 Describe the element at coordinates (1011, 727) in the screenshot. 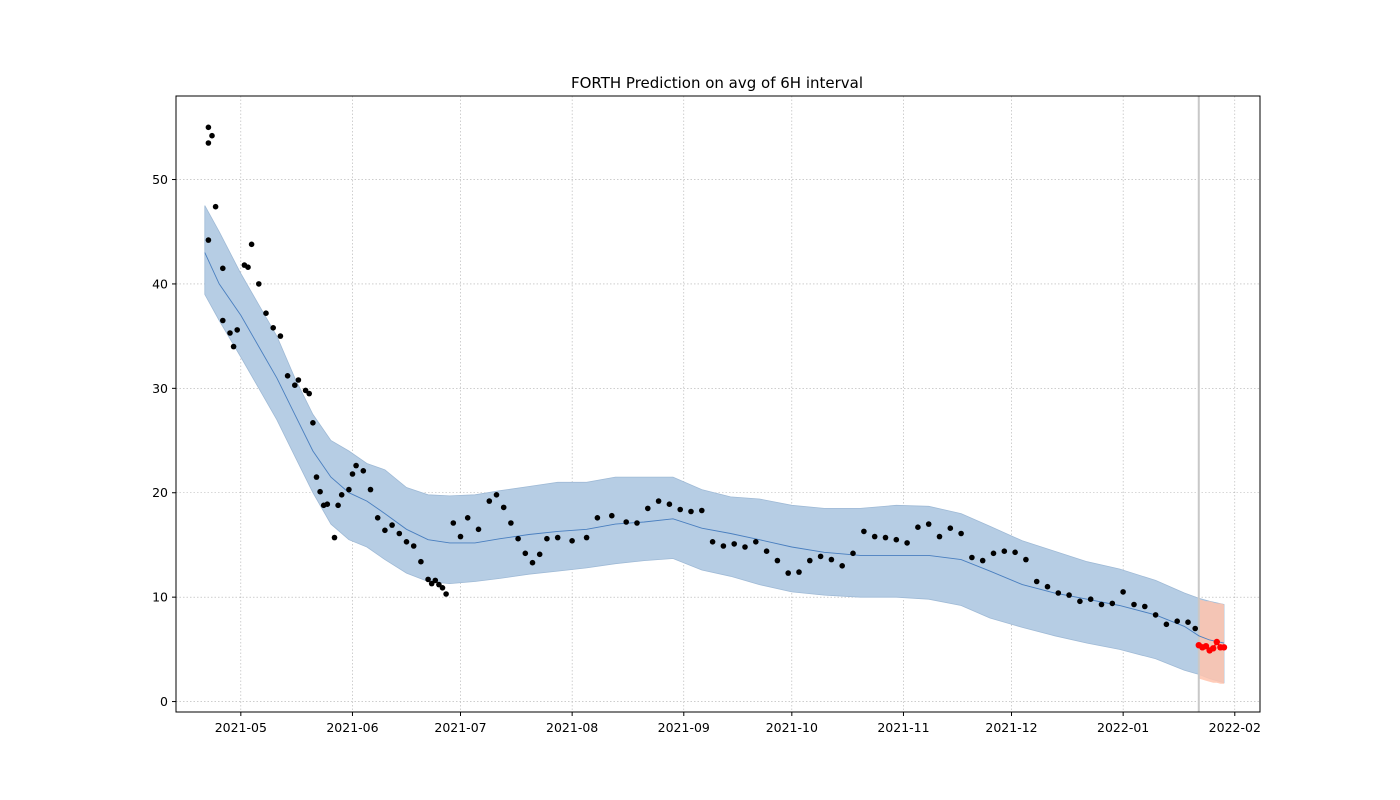

I see `x-tick-label: 2021-12` at that location.